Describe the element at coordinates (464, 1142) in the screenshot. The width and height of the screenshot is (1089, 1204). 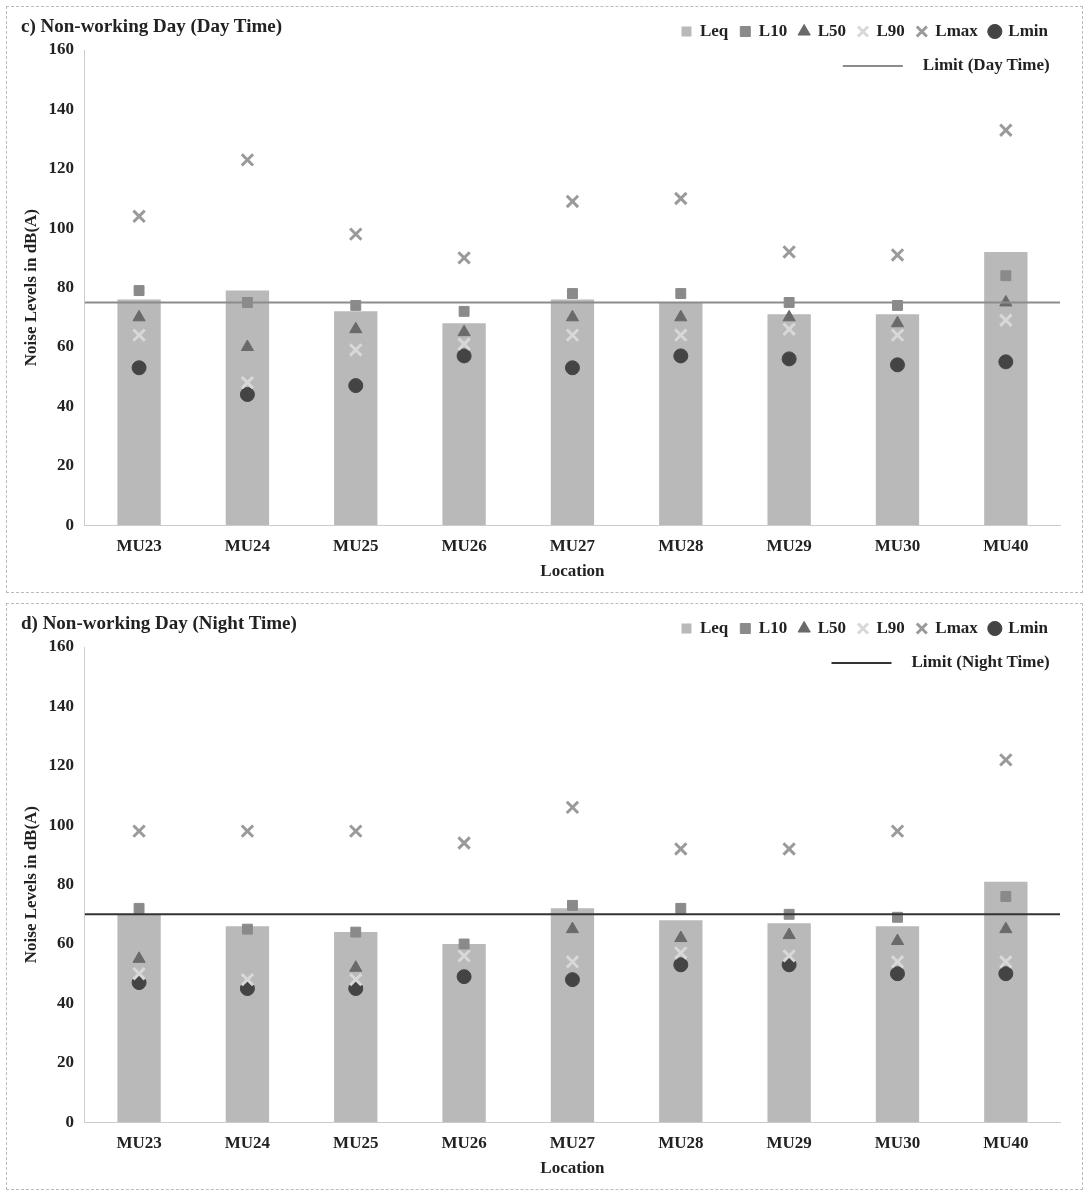
I see `x-tick-label: MU26` at that location.